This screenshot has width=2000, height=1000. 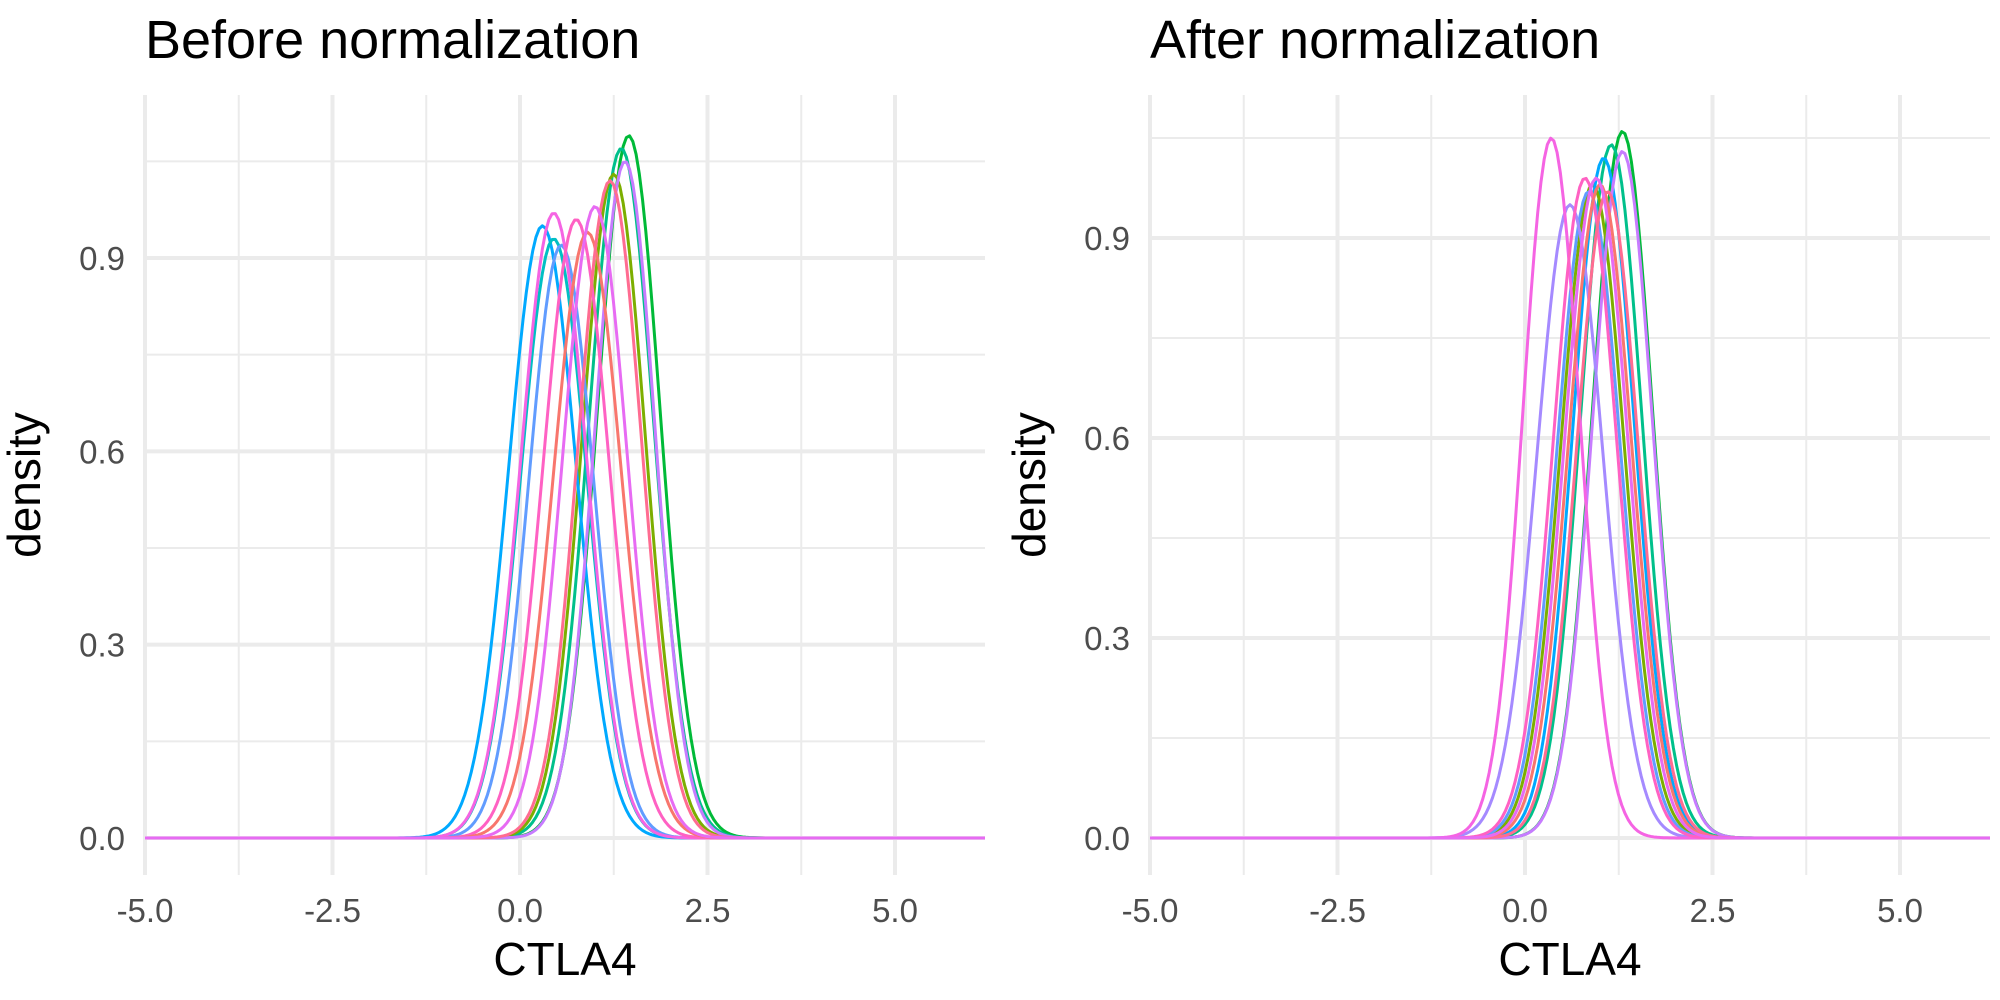 I want to click on panel-title: Before normalization, so click(x=392, y=40).